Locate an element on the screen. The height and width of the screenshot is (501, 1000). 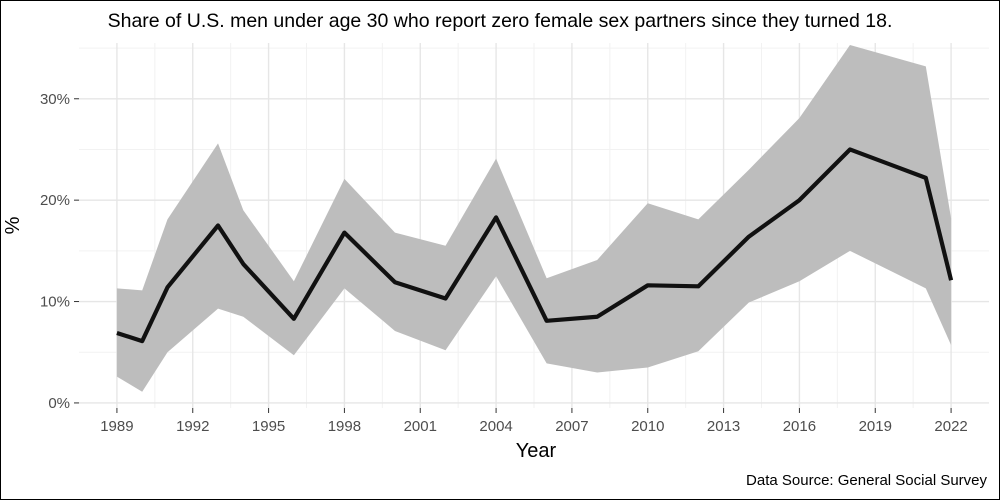
x-tick-label: 2007 is located at coordinates (571, 426).